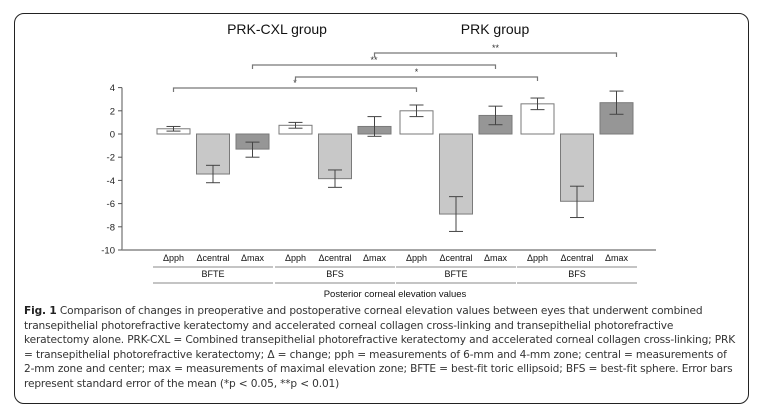 The image size is (758, 414). I want to click on y-tick-label: -6, so click(111, 204).